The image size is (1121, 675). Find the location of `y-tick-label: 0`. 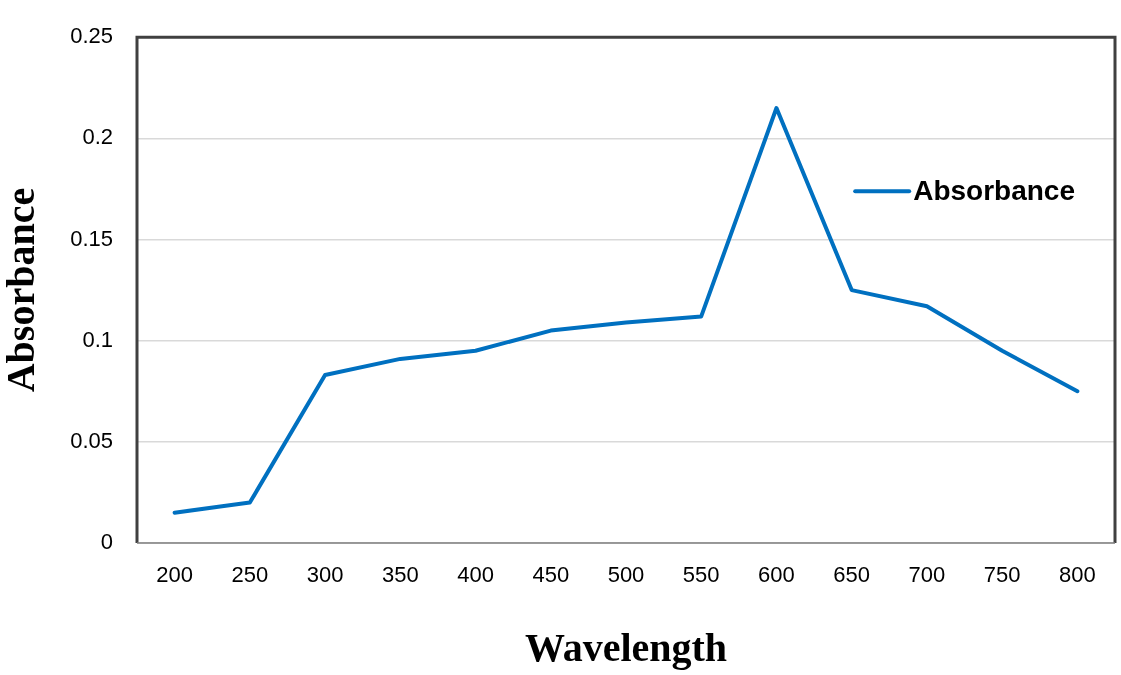

y-tick-label: 0 is located at coordinates (106, 542).